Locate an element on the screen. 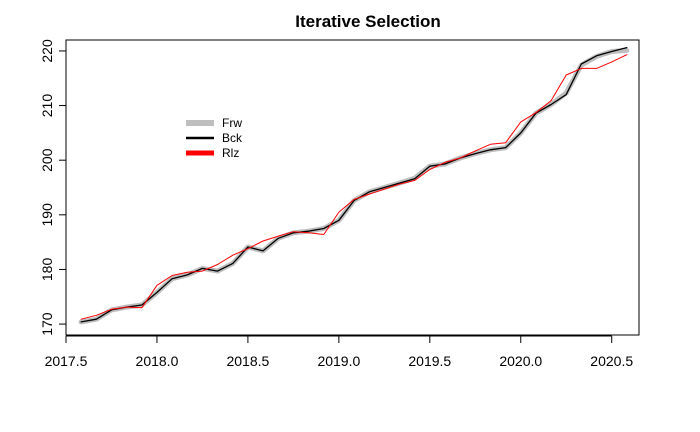  x-tick-label: 2019.5 is located at coordinates (429, 361).